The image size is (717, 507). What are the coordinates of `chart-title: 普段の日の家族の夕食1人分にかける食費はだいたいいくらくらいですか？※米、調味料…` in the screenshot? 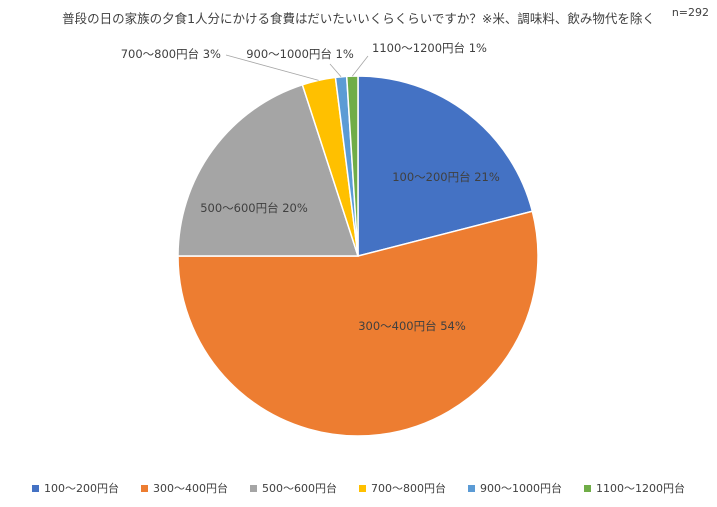 It's located at (358, 18).